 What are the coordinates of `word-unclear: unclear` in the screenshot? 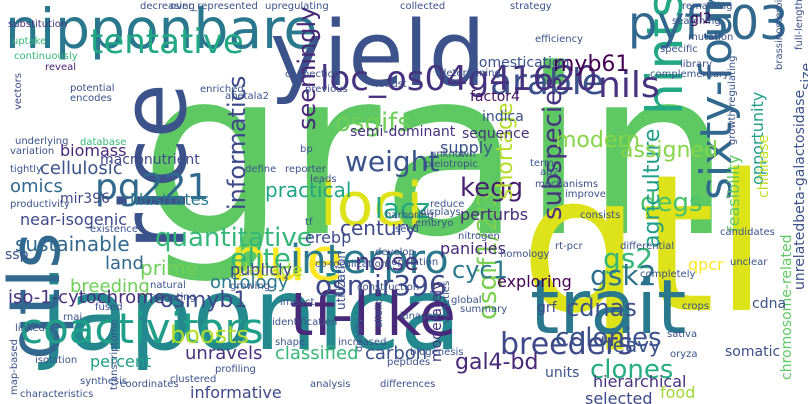 It's located at (749, 262).